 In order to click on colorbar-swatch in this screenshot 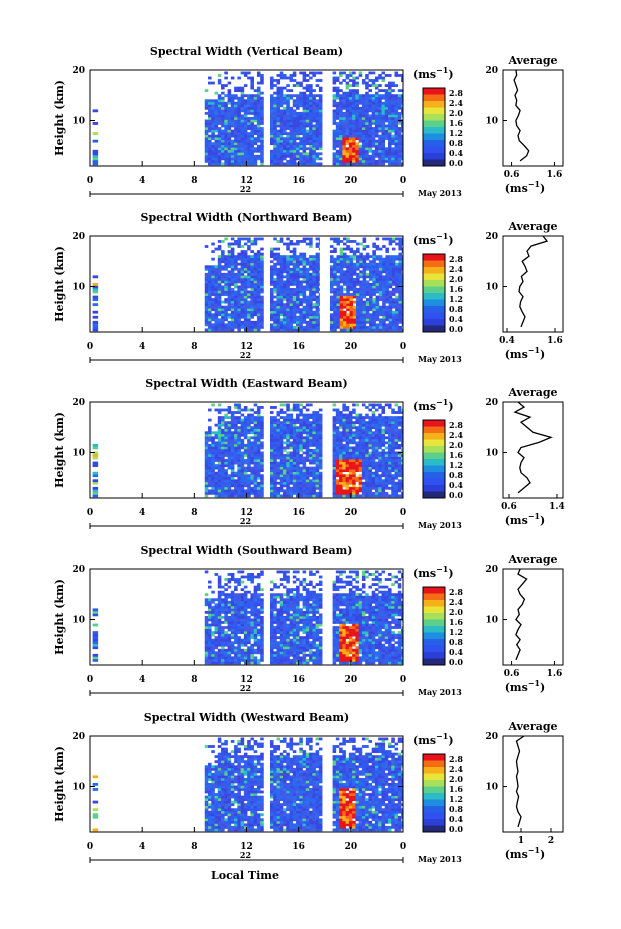, I will do `click(434, 91)`.